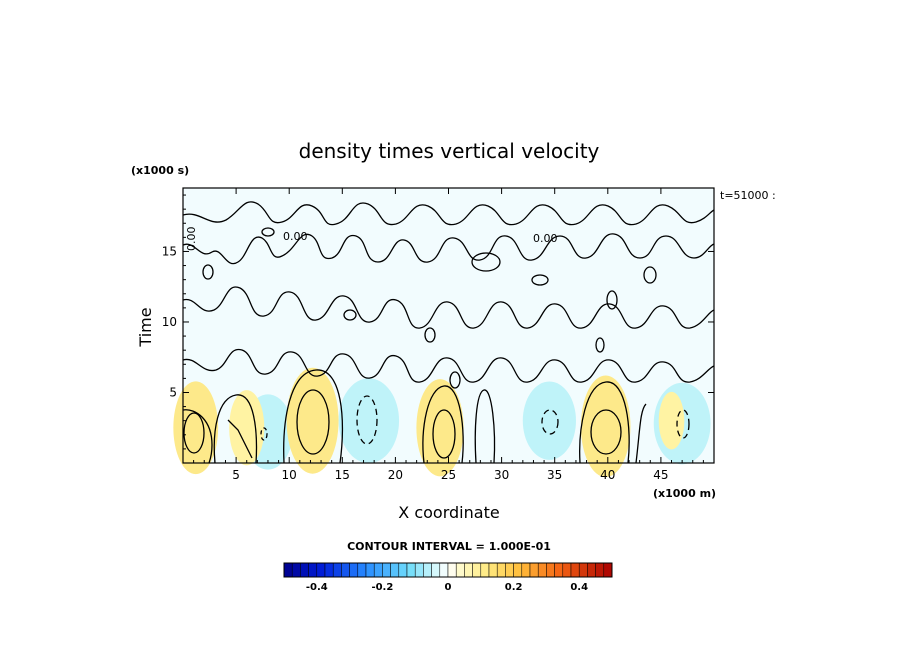  Describe the element at coordinates (449, 546) in the screenshot. I see `contour-interval: CONTOUR INTERVAL = 1.000E-01` at that location.